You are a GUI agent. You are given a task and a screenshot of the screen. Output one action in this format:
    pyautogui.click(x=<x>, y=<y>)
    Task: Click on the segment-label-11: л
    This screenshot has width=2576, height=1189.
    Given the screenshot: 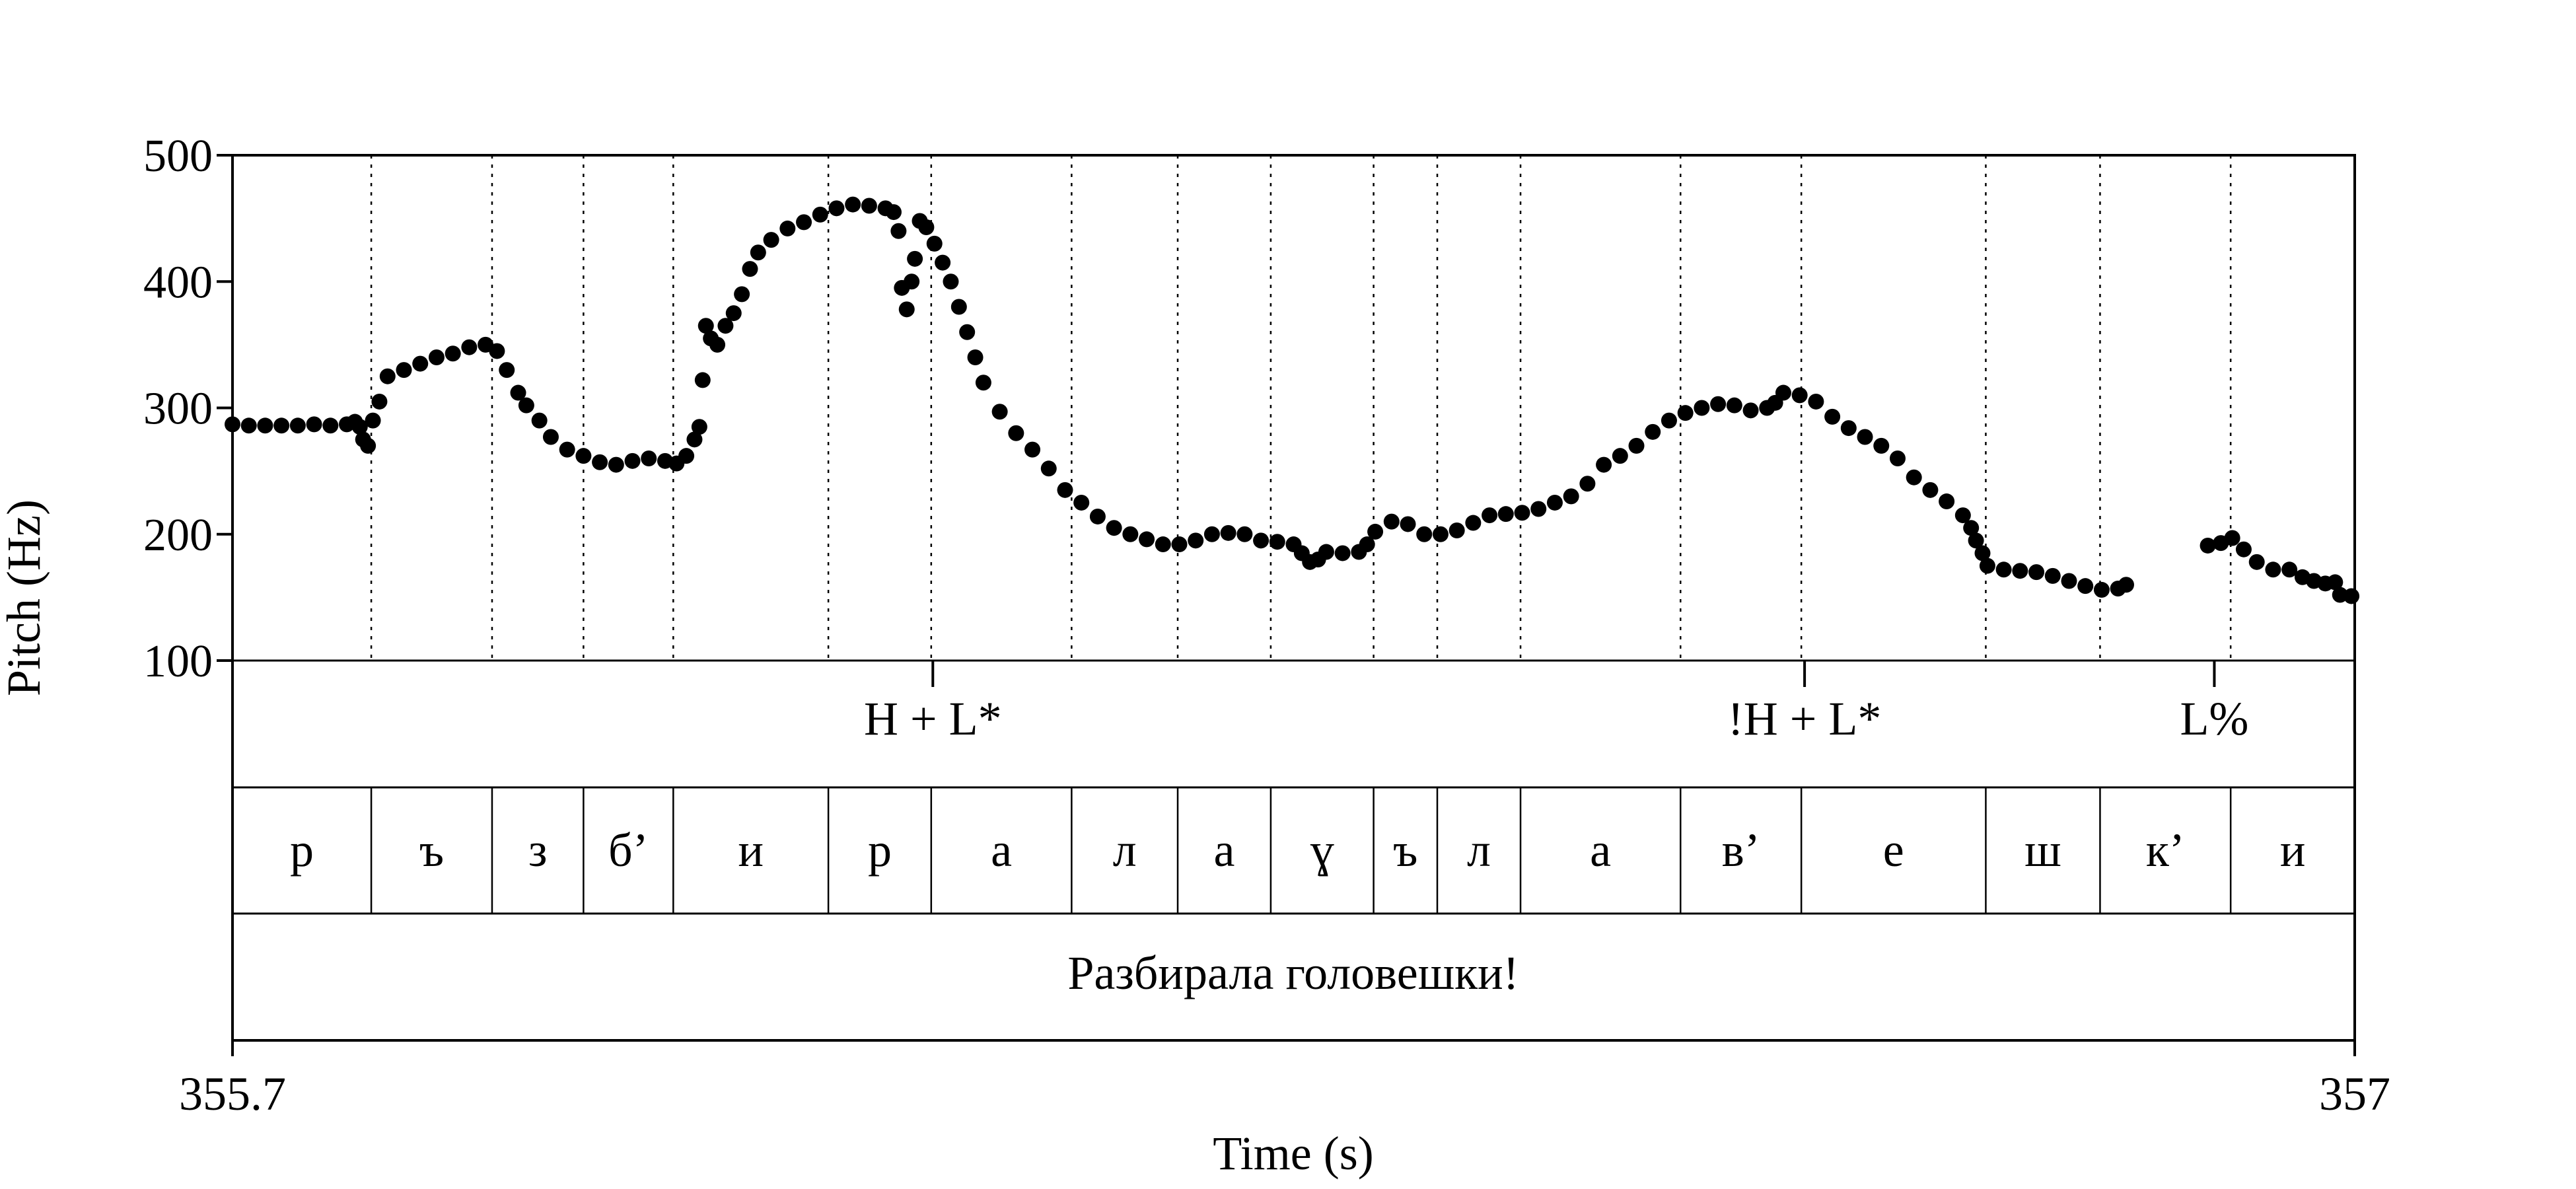 What is the action you would take?
    pyautogui.click(x=1479, y=850)
    